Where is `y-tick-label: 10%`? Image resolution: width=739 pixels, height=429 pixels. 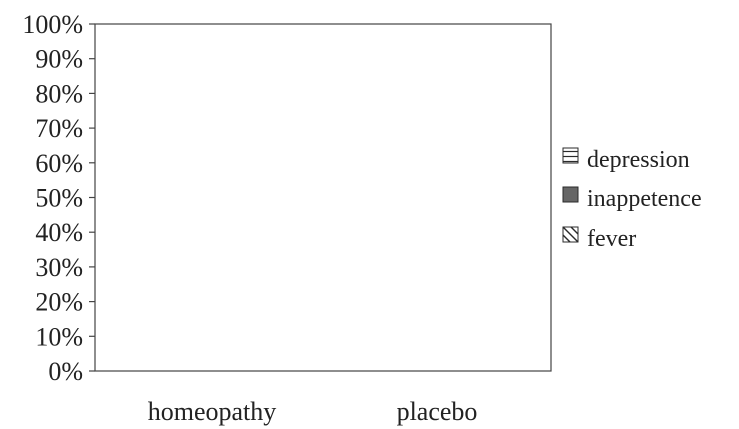
y-tick-label: 10% is located at coordinates (59, 336).